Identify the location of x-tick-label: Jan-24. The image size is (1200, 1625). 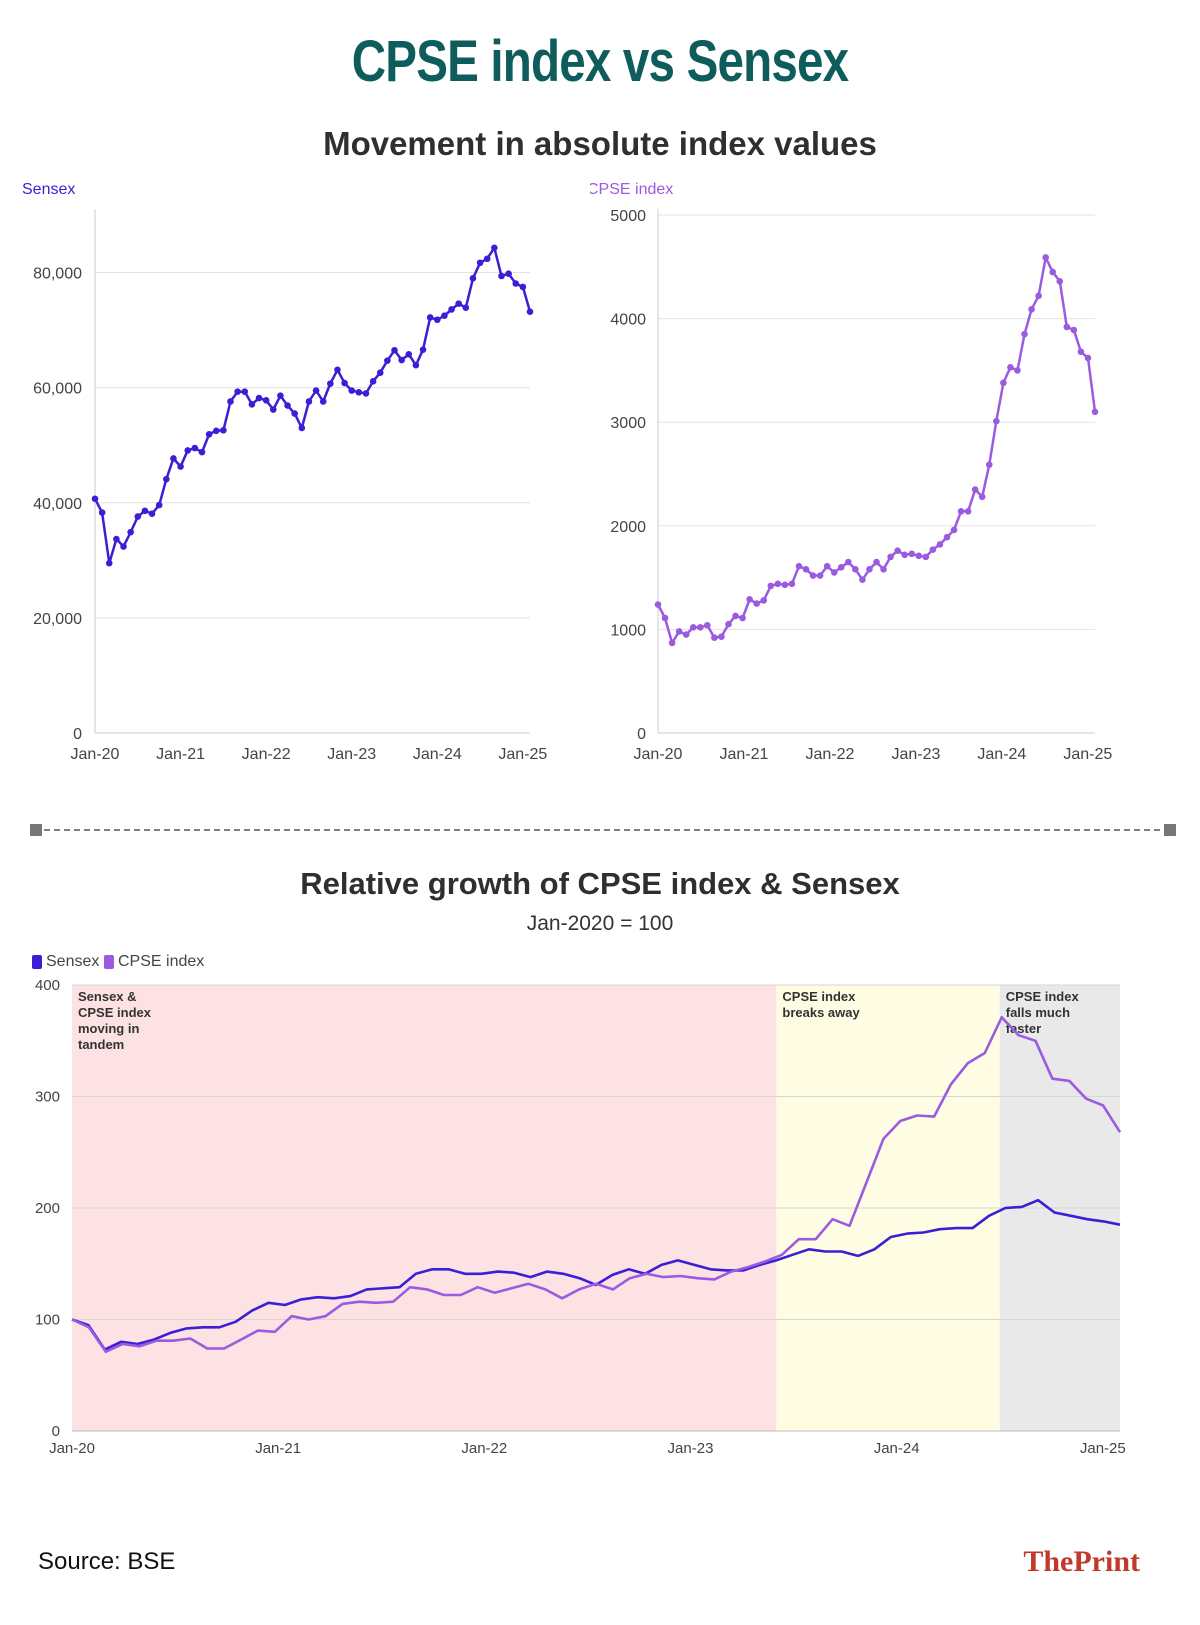
(1001, 754).